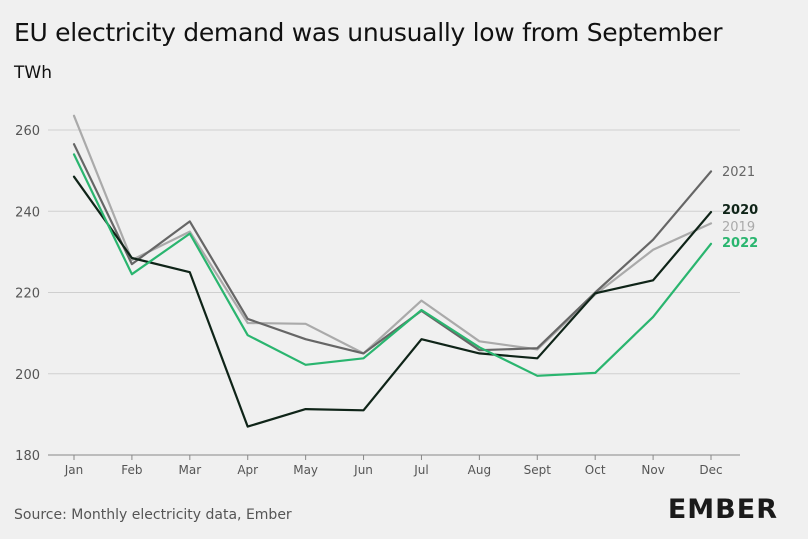 The width and height of the screenshot is (808, 539). Describe the element at coordinates (247, 470) in the screenshot. I see `x-tick-label: Apr` at that location.